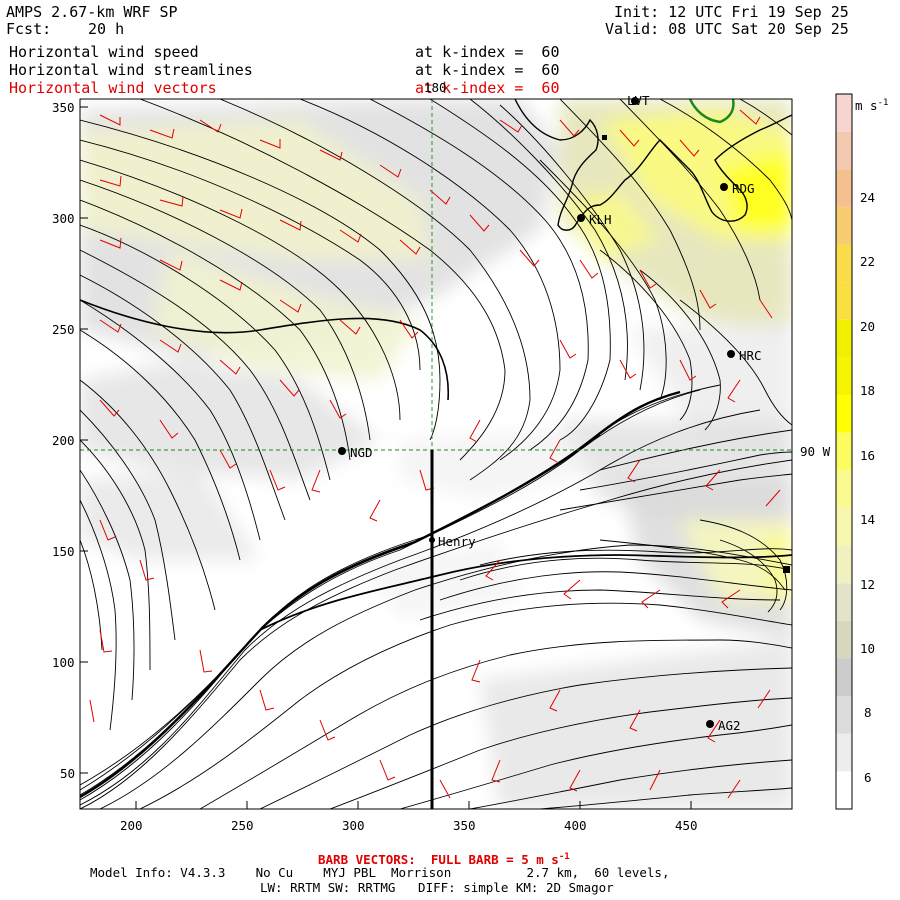  What do you see at coordinates (487, 52) in the screenshot?
I see `field-level-speed: at k-index = 60` at bounding box center [487, 52].